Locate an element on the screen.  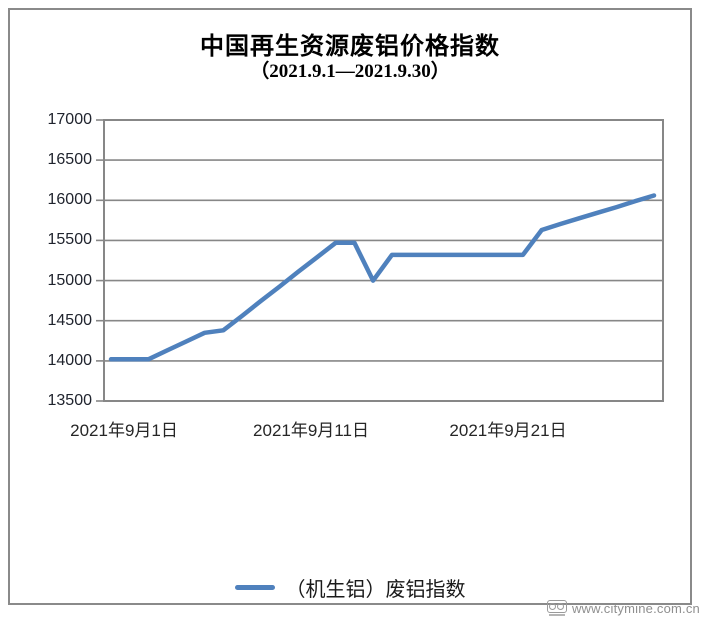
y-tick-label: 14500 is located at coordinates (70, 320).